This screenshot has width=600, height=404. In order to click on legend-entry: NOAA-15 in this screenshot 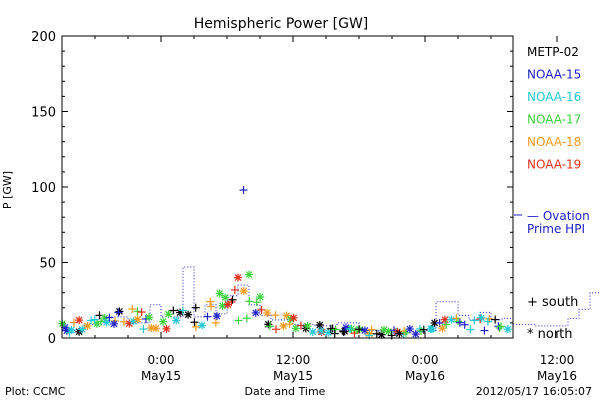, I will do `click(554, 75)`.